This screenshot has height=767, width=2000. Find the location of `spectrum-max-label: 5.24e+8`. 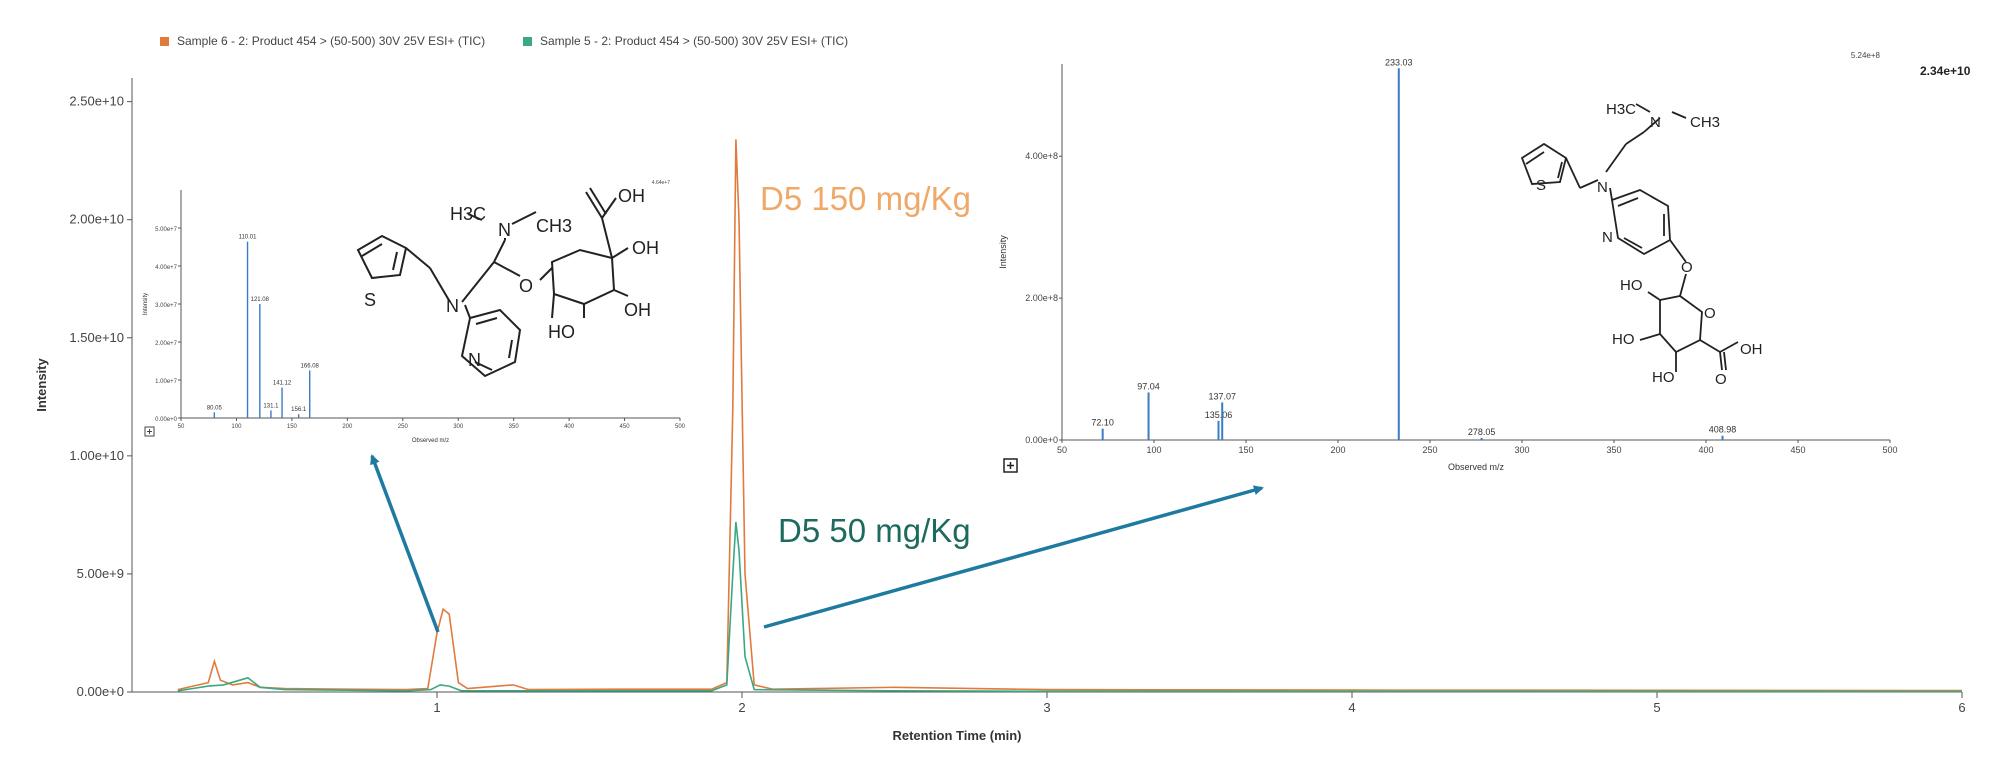

spectrum-max-label: 5.24e+8 is located at coordinates (1866, 55).